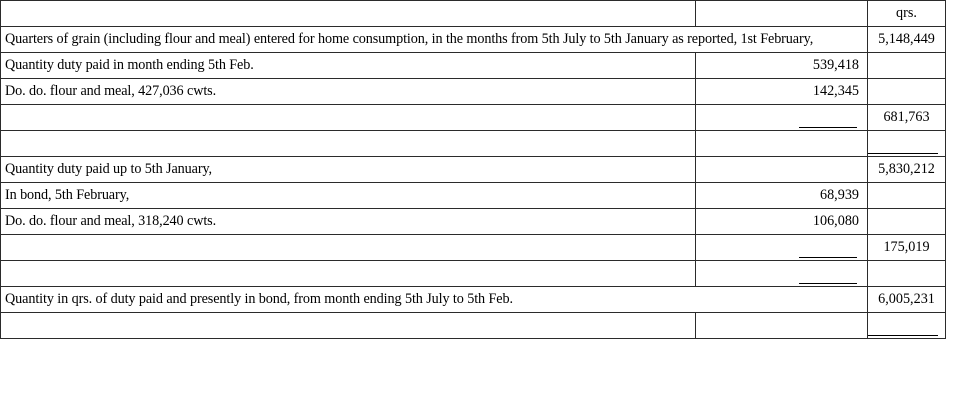 This screenshot has height=400, width=968. Describe the element at coordinates (781, 65) in the screenshot. I see `row-value-duty-paid-month-feb: 539,418` at that location.